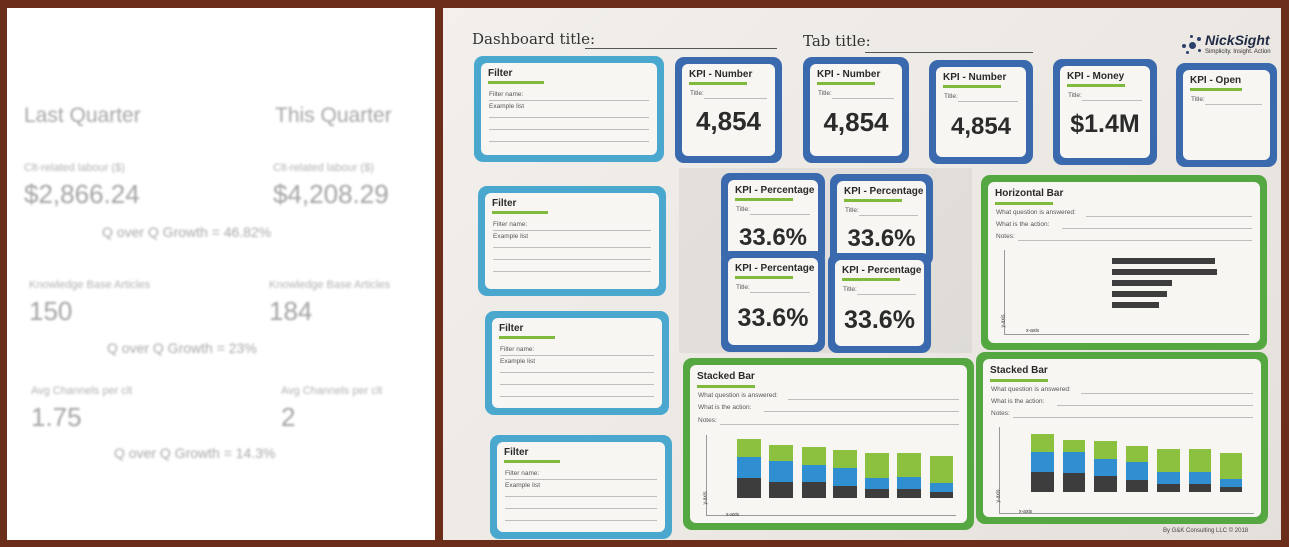 The width and height of the screenshot is (1289, 547). What do you see at coordinates (1019, 370) in the screenshot?
I see `card-title: Stacked Bar` at bounding box center [1019, 370].